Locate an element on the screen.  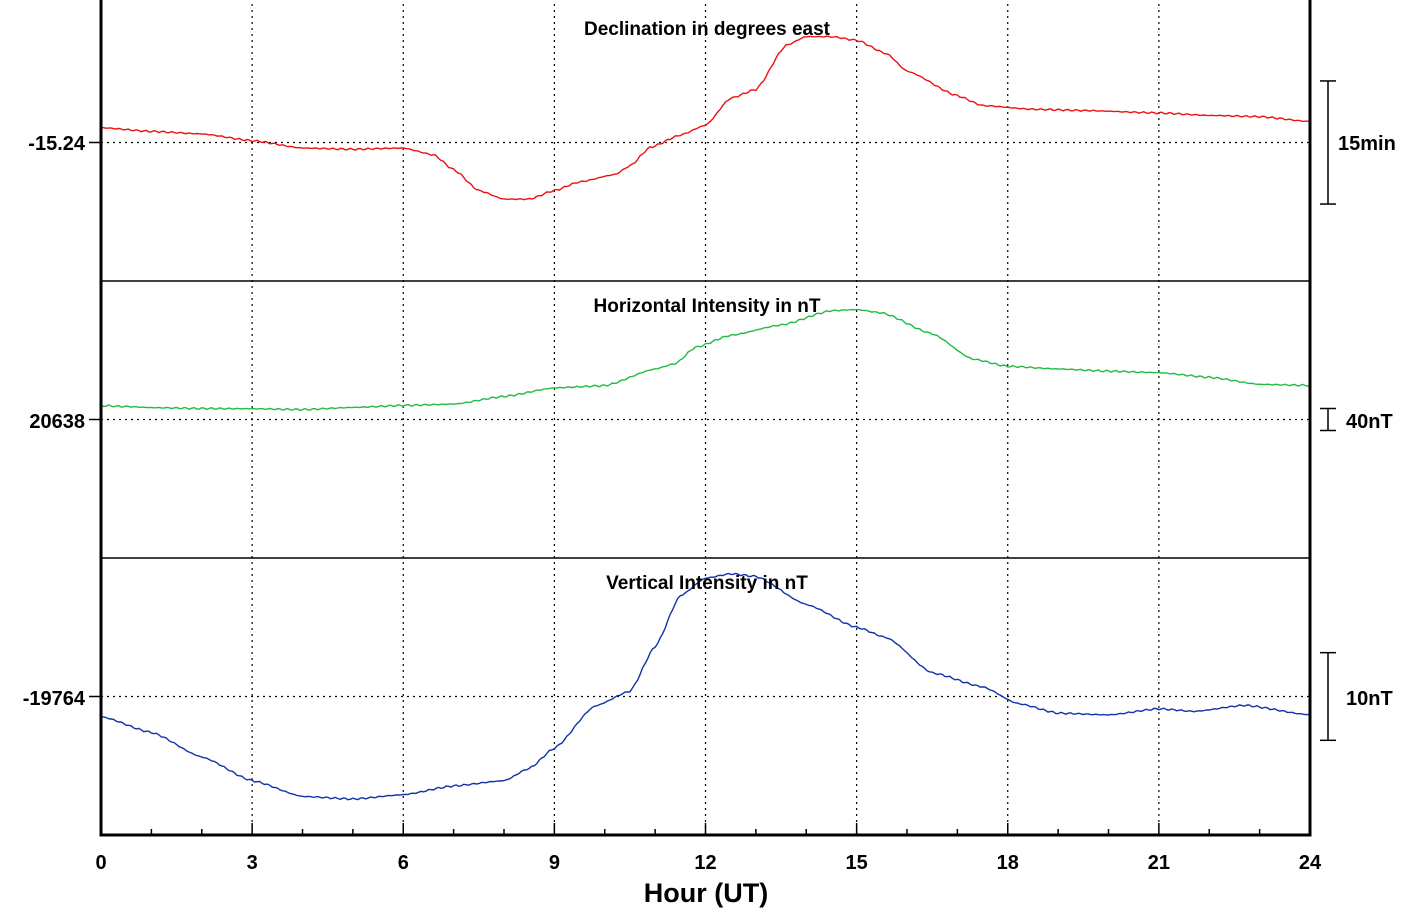
x-tick-label: 6 is located at coordinates (403, 863).